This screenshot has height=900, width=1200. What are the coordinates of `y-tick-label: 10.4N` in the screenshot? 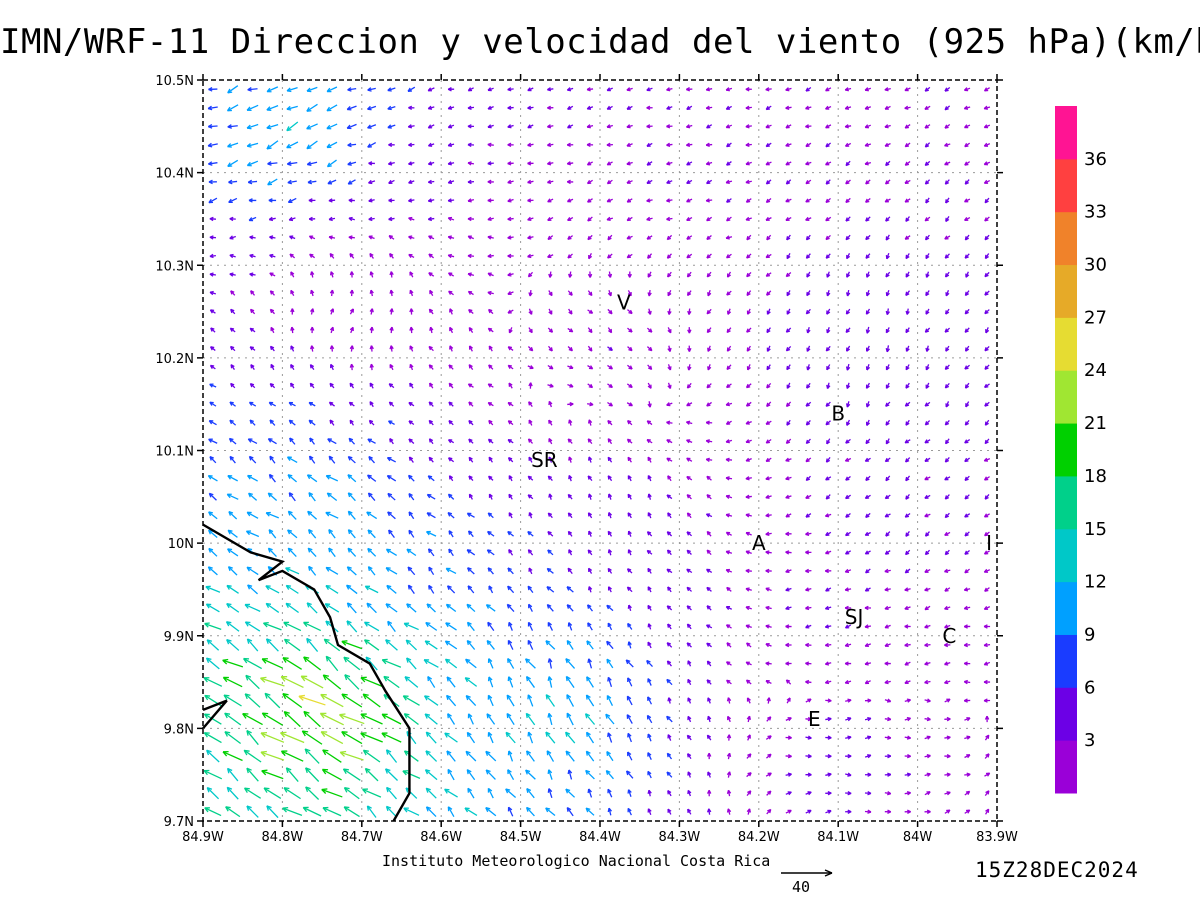 It's located at (174, 174).